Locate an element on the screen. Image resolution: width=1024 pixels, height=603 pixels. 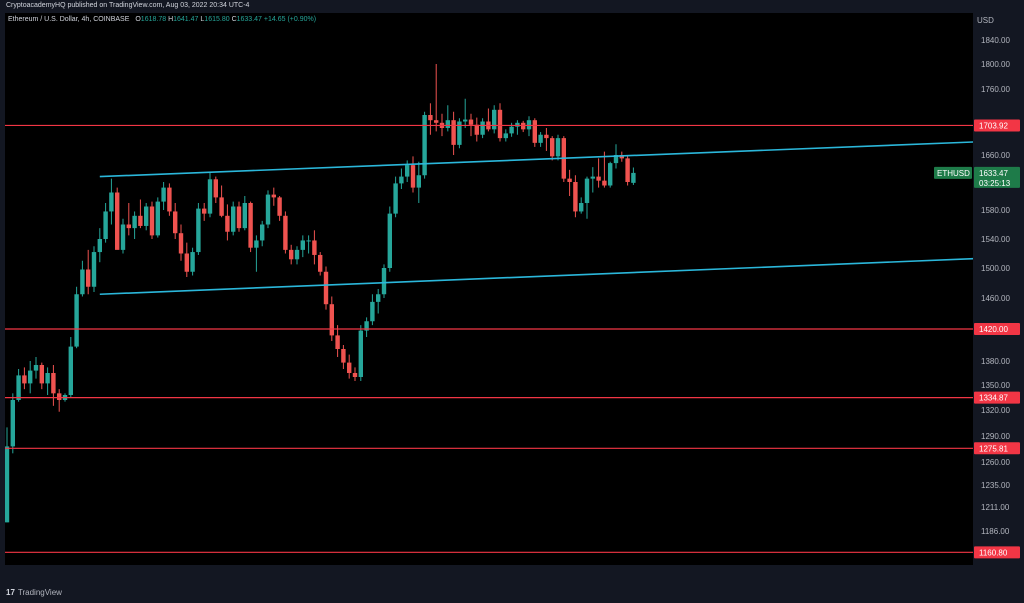
y-tick-label: 1540.00 is located at coordinates (995, 239).